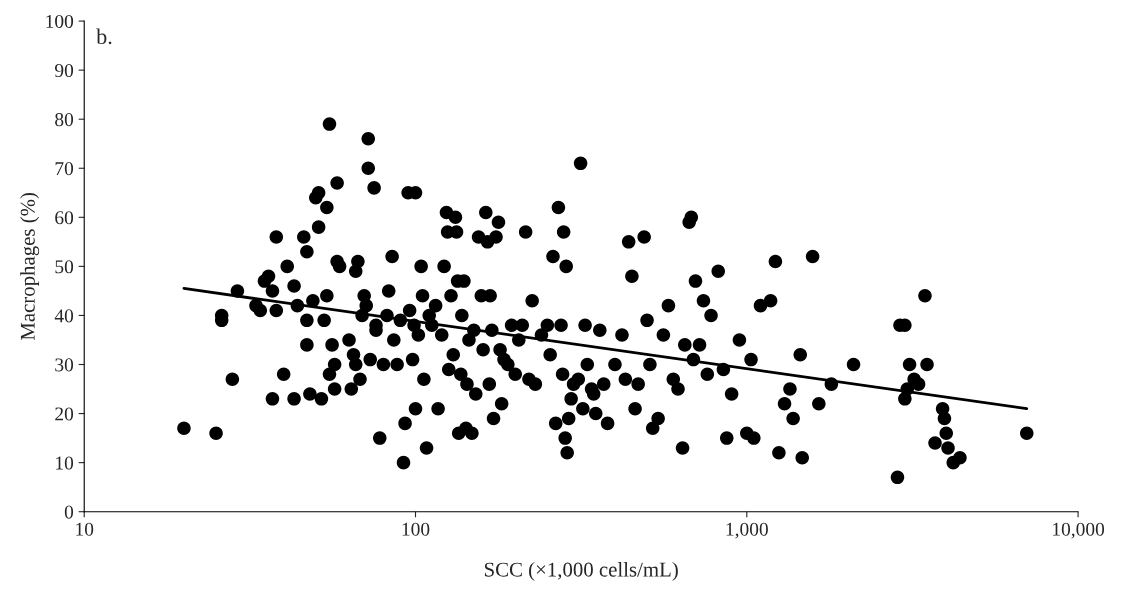 The height and width of the screenshot is (602, 1123). What do you see at coordinates (64, 169) in the screenshot?
I see `y-tick-label: 70` at bounding box center [64, 169].